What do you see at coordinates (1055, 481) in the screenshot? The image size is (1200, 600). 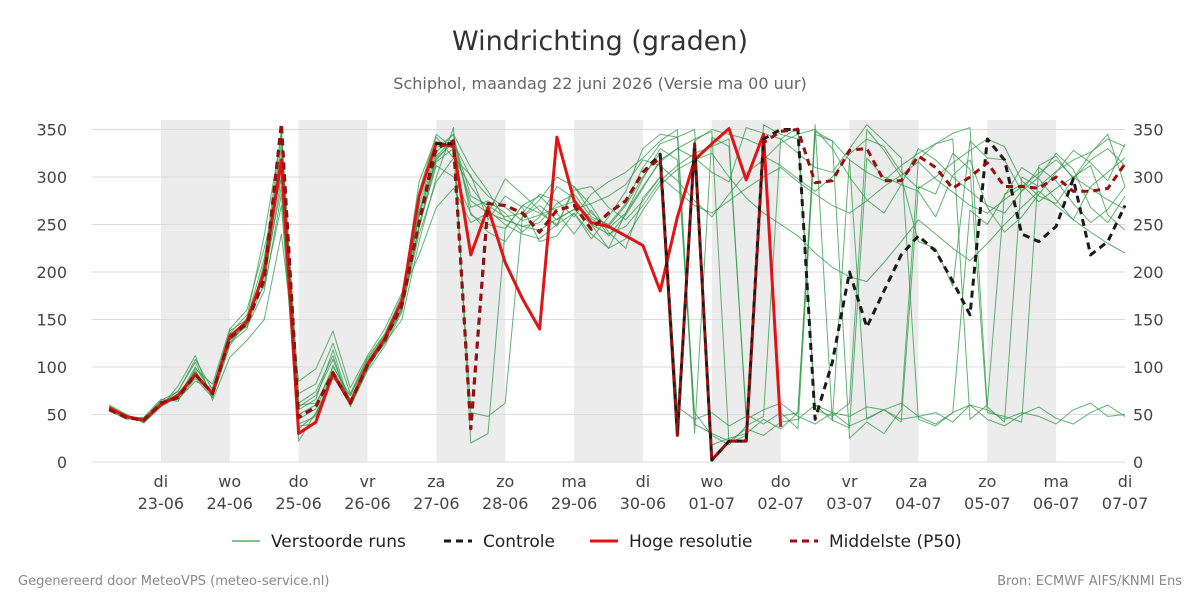 I see `x-tick-day-13: ma` at bounding box center [1055, 481].